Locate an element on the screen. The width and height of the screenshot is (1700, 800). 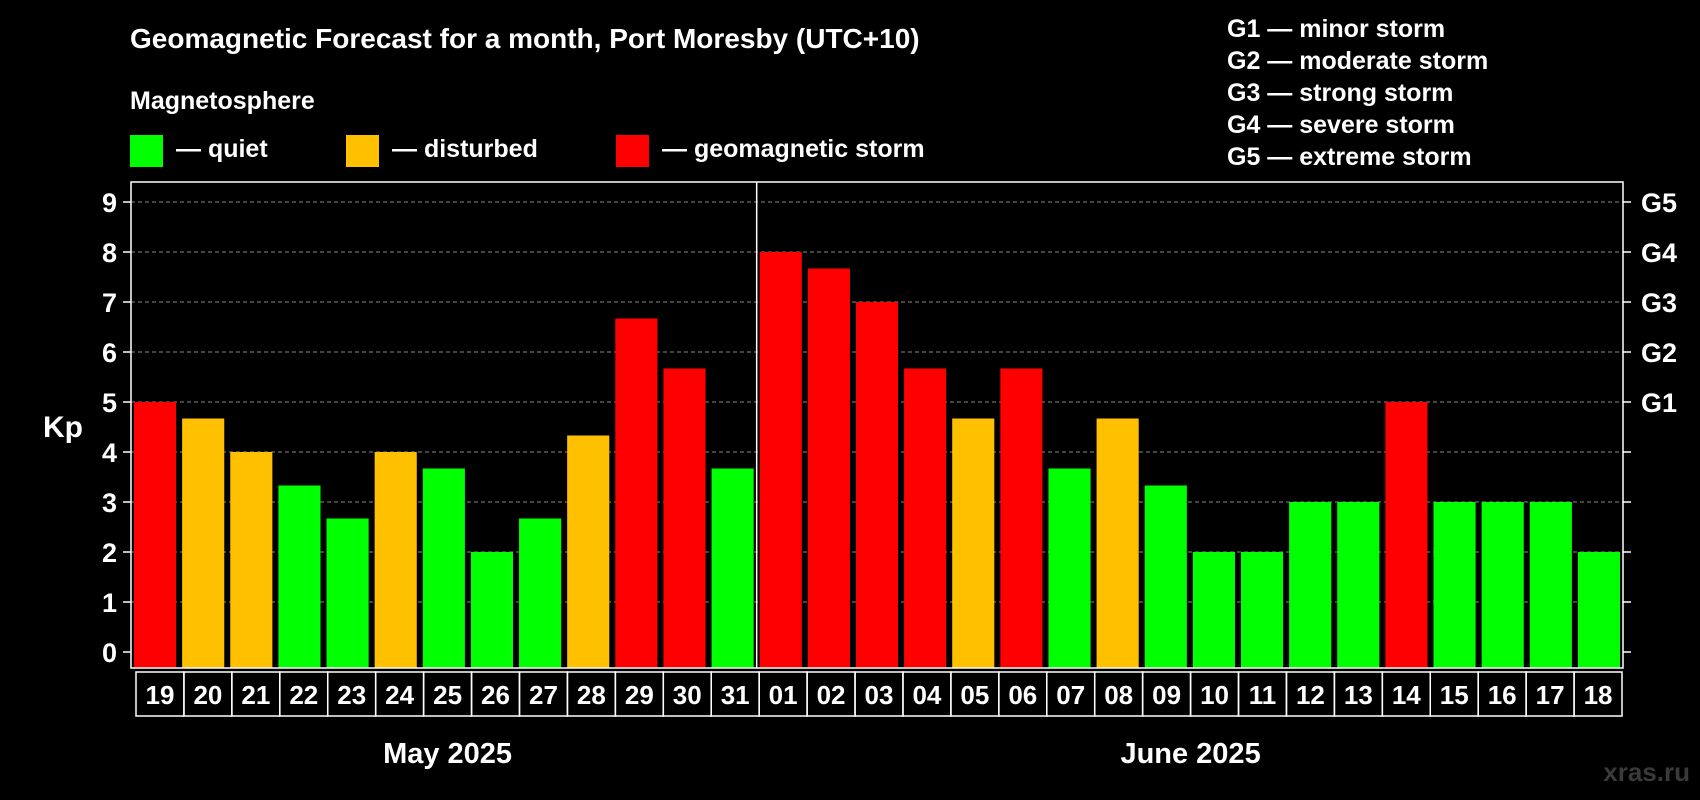
month-label: May 2025 is located at coordinates (447, 754).